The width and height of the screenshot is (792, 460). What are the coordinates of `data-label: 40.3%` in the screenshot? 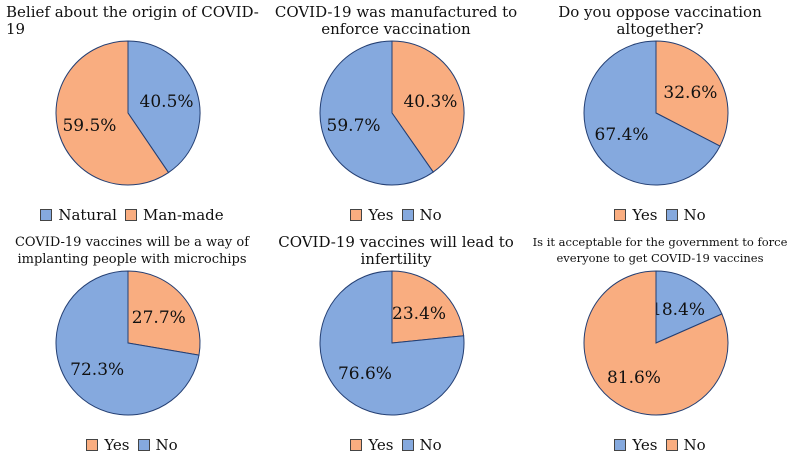 It's located at (430, 102).